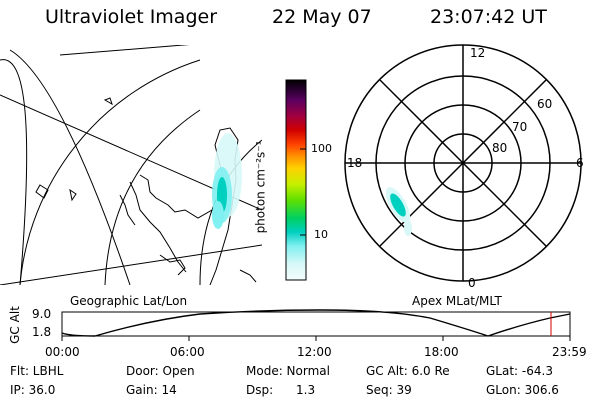  I want to click on left-panel-label: Geographic Lat/Lon, so click(129, 301).